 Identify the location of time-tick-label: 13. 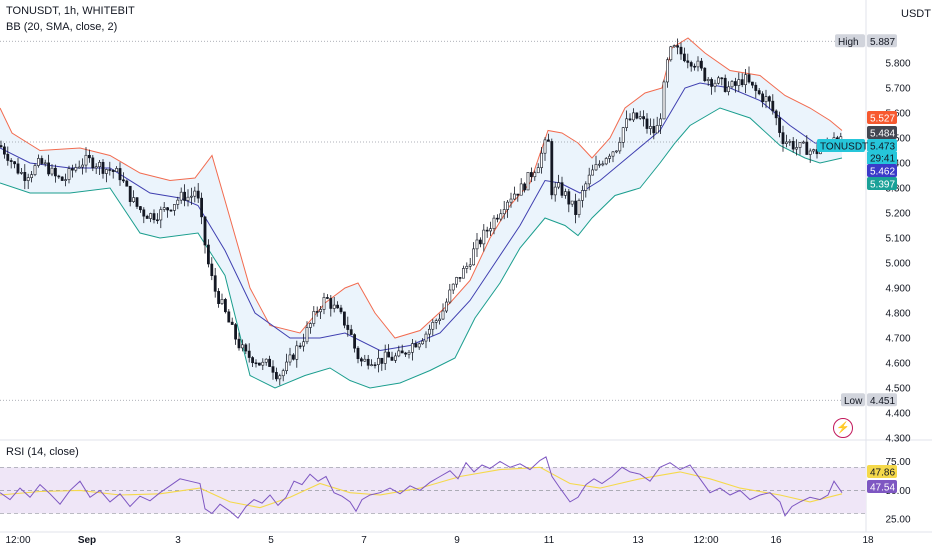
(638, 540).